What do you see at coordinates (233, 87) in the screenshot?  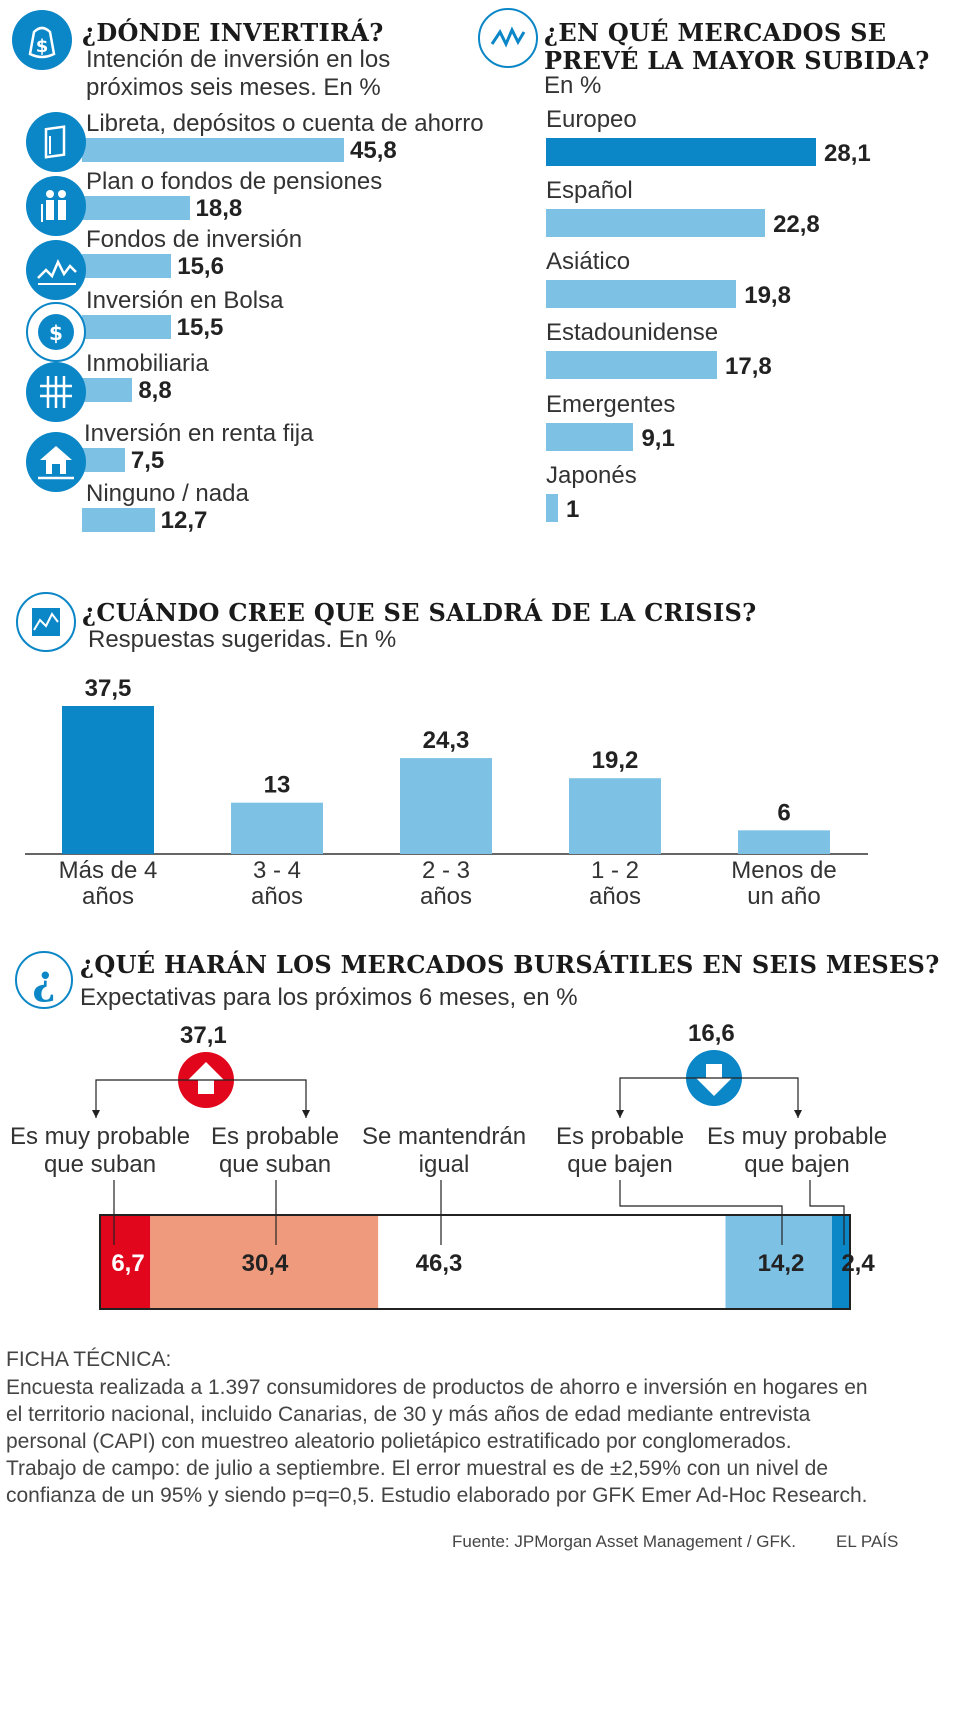 I see `donde-subtitle-2: próximos seis meses. En %` at bounding box center [233, 87].